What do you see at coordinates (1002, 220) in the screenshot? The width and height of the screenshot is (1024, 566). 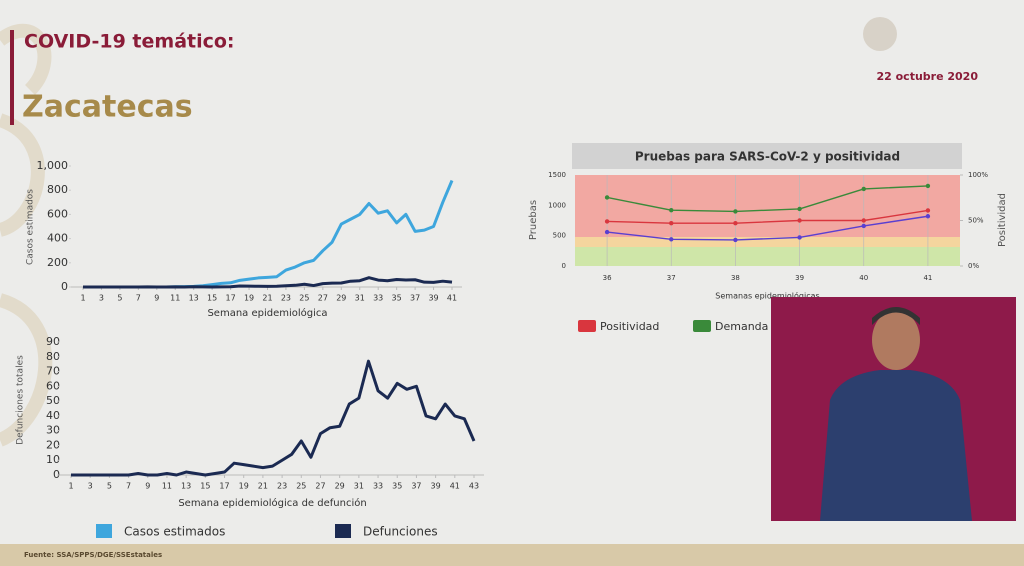 I see `y2-axis-label: Positividad` at bounding box center [1002, 220].